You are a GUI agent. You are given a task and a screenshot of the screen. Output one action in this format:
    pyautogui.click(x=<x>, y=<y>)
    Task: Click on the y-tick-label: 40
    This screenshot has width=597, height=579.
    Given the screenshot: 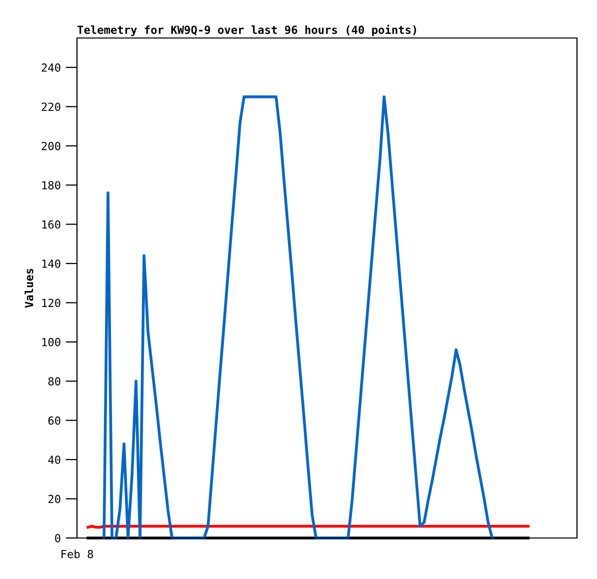 What is the action you would take?
    pyautogui.click(x=54, y=460)
    